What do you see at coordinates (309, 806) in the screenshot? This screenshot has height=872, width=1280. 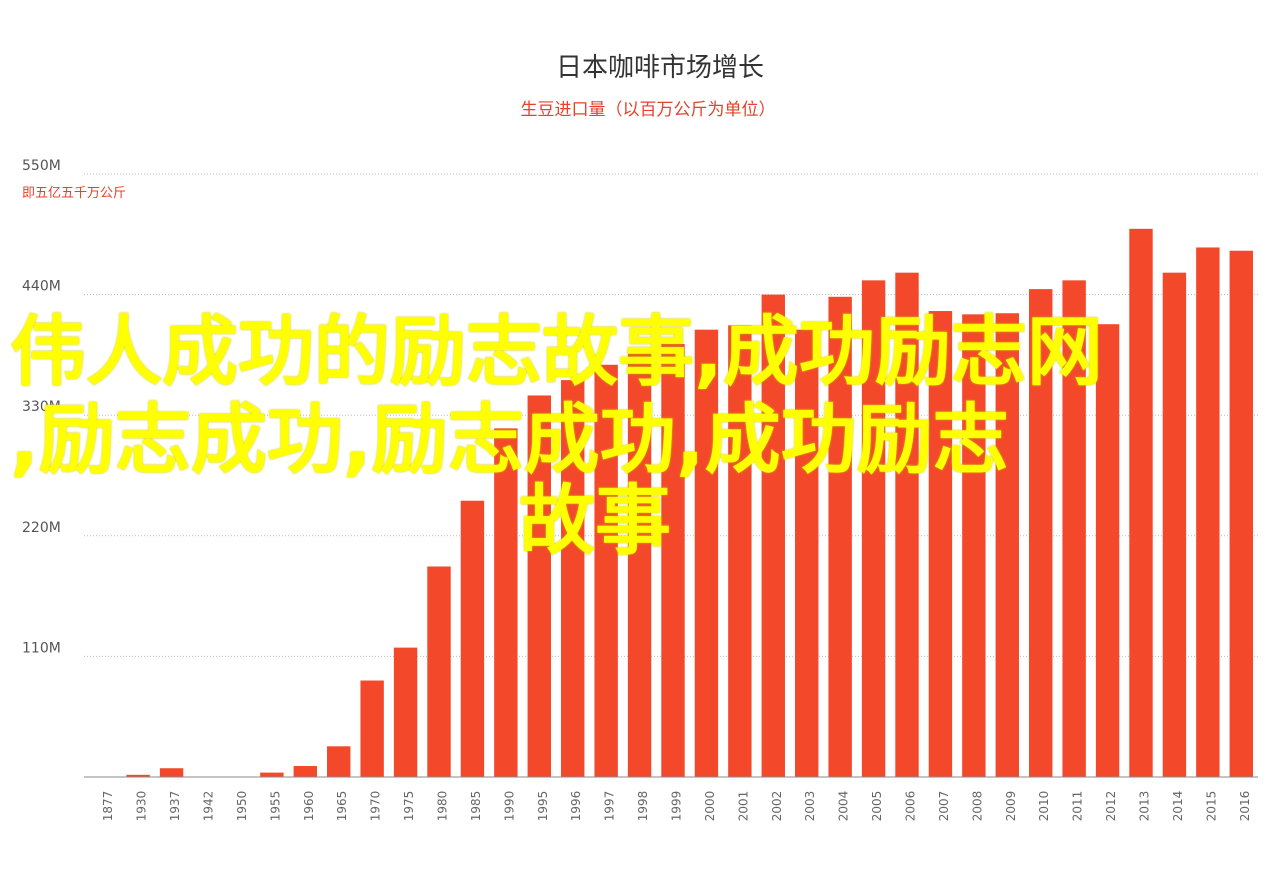 I see `x-tick-label: 1960` at bounding box center [309, 806].